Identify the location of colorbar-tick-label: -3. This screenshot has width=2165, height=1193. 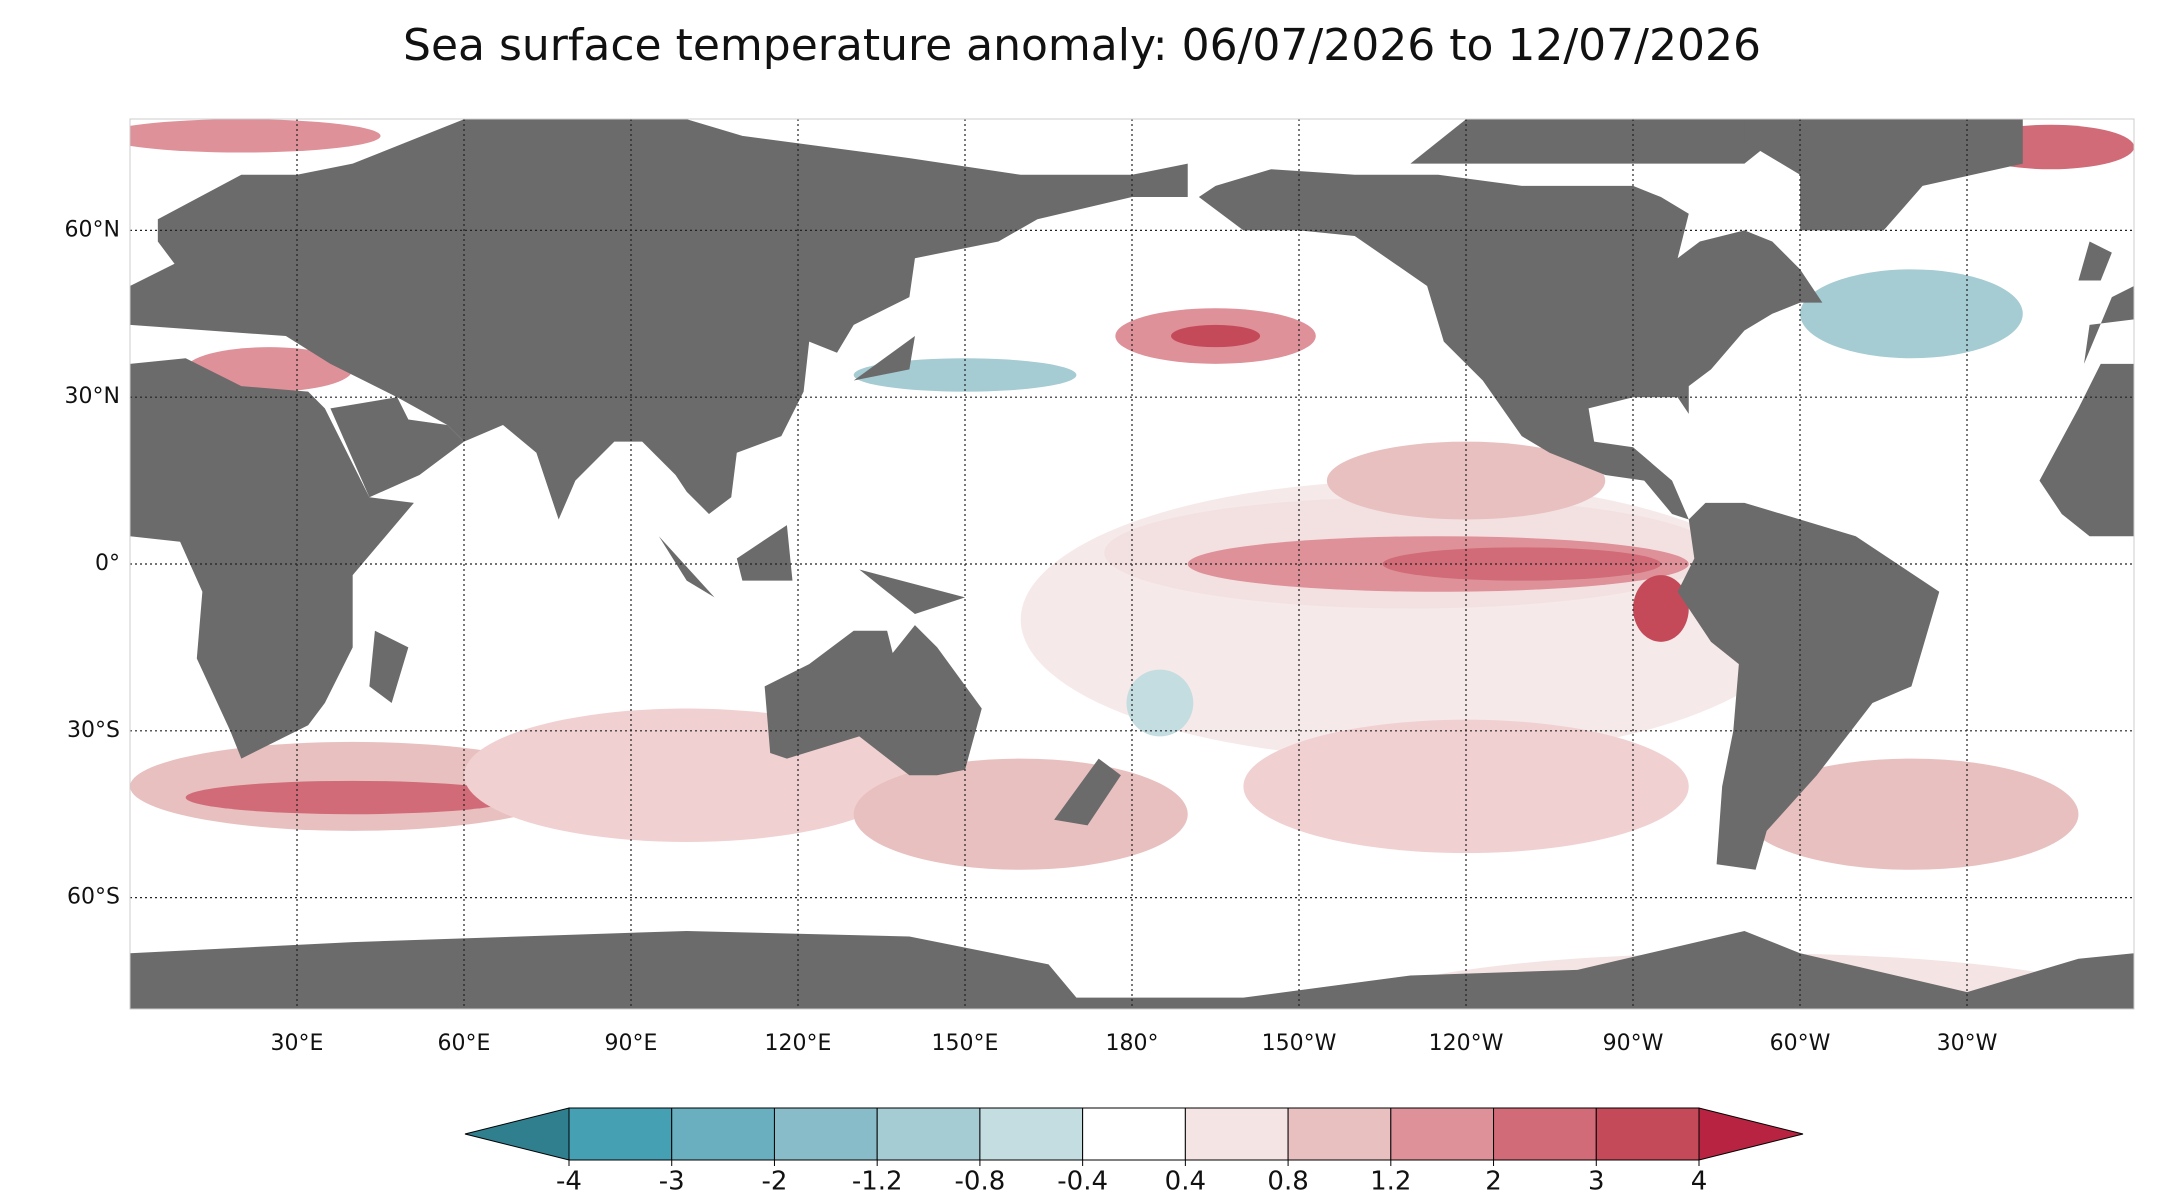
(672, 1180).